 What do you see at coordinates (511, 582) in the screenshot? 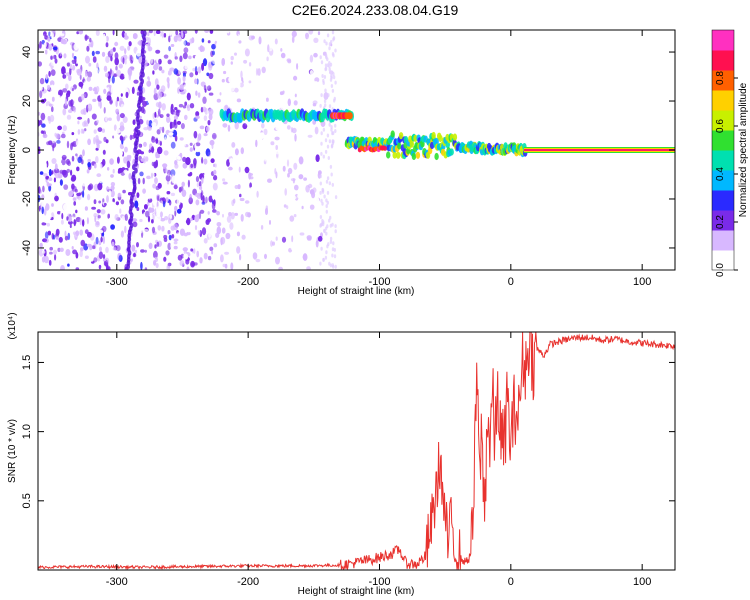
I see `snr-x-tick-label: 0` at bounding box center [511, 582].